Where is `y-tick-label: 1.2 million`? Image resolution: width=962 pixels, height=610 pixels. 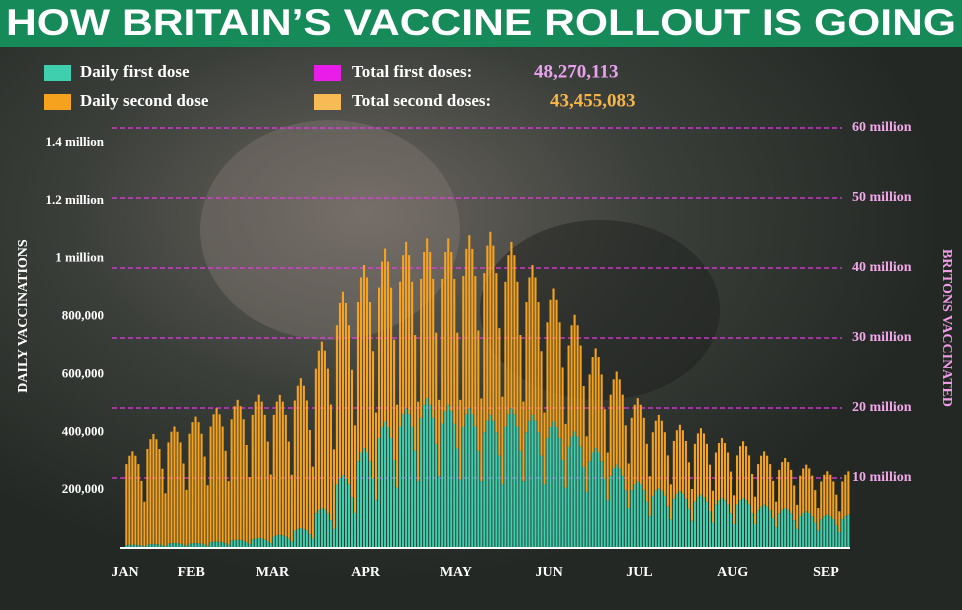
y-tick-label: 1.2 million is located at coordinates (74, 199).